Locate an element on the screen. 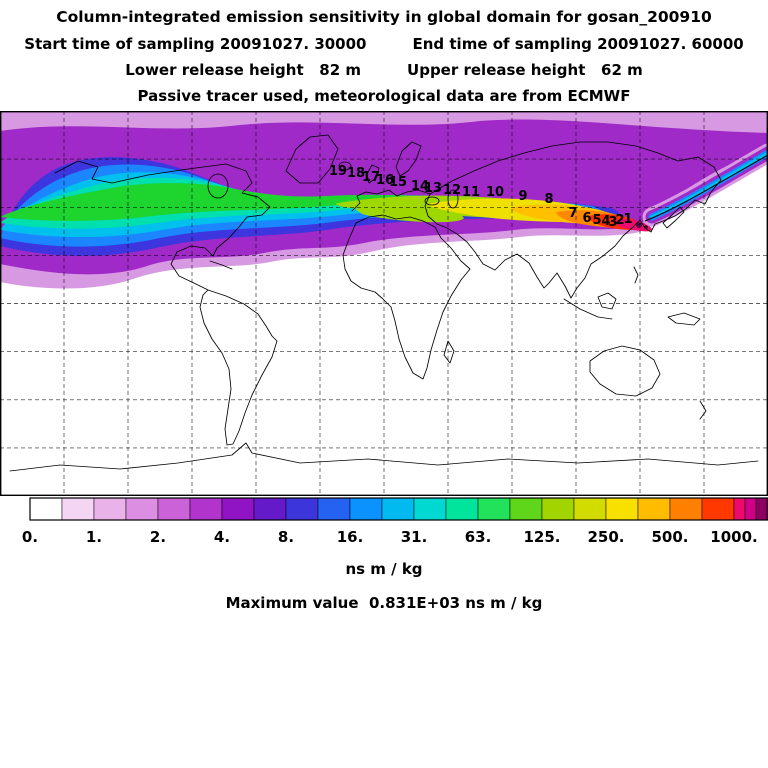 The image size is (768, 768). lower-release-label: Lower release height 82 m is located at coordinates (243, 70).